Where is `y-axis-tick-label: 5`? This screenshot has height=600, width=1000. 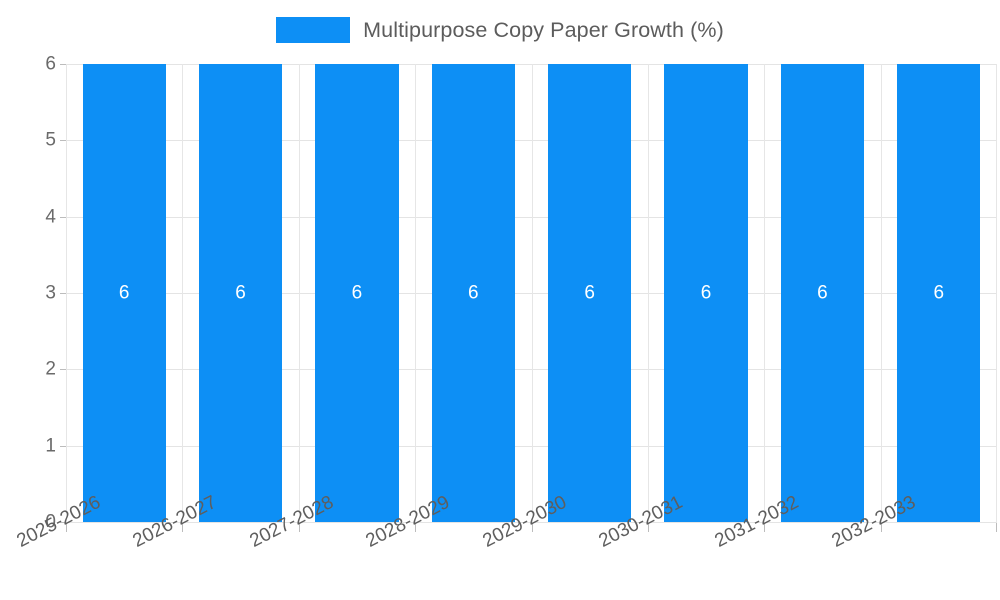
y-axis-tick-label: 5 is located at coordinates (50, 140).